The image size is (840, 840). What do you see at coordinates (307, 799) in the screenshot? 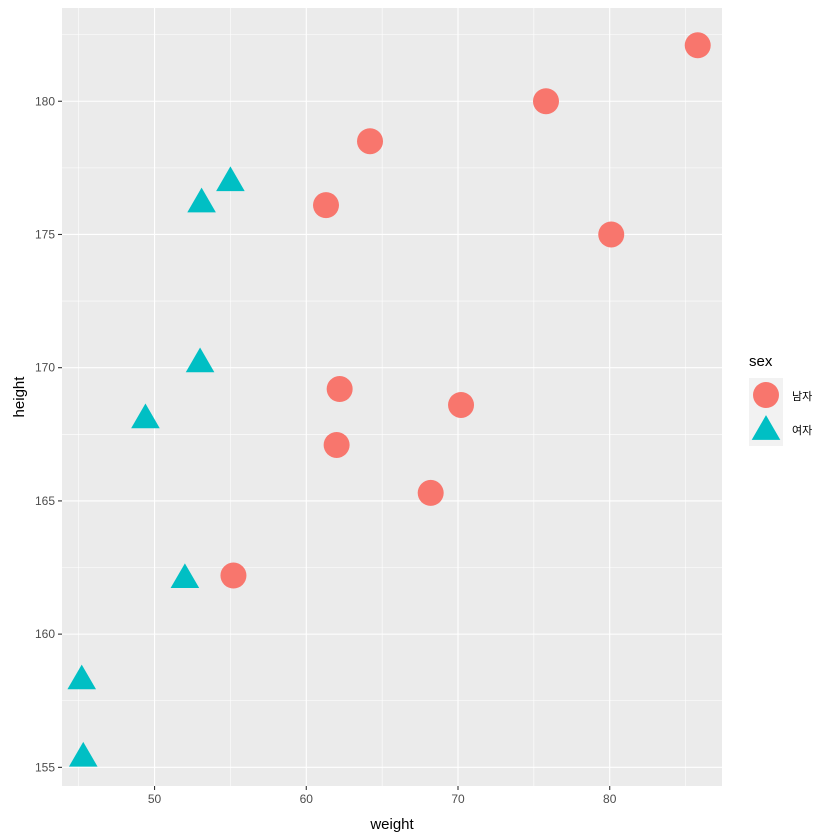
I see `x-tick-label: 60` at bounding box center [307, 799].